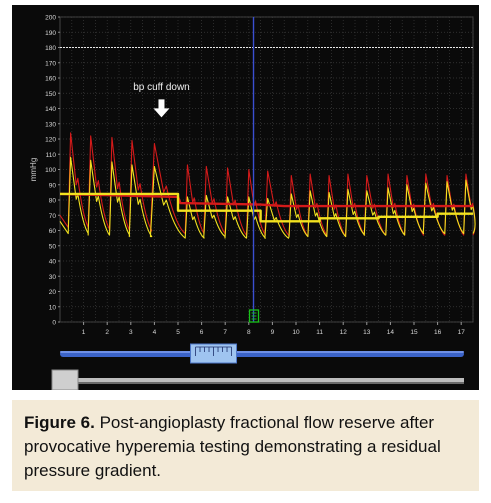  What do you see at coordinates (414, 332) in the screenshot?
I see `x-tick-label: 15` at bounding box center [414, 332].